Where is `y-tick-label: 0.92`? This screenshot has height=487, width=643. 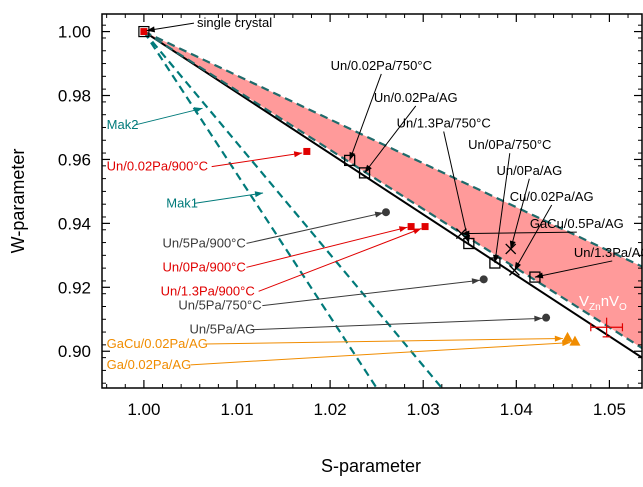 y-tick-label: 0.92 is located at coordinates (74, 287).